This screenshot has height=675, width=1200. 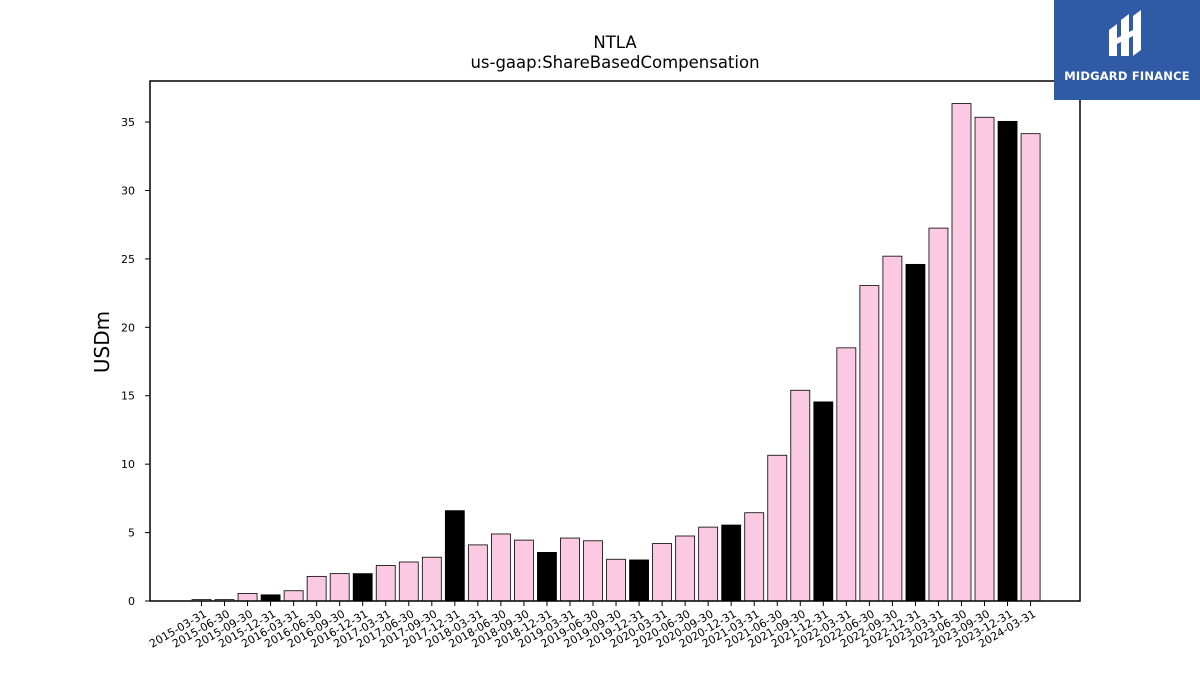 I want to click on y-tick-label: 20, so click(x=128, y=327).